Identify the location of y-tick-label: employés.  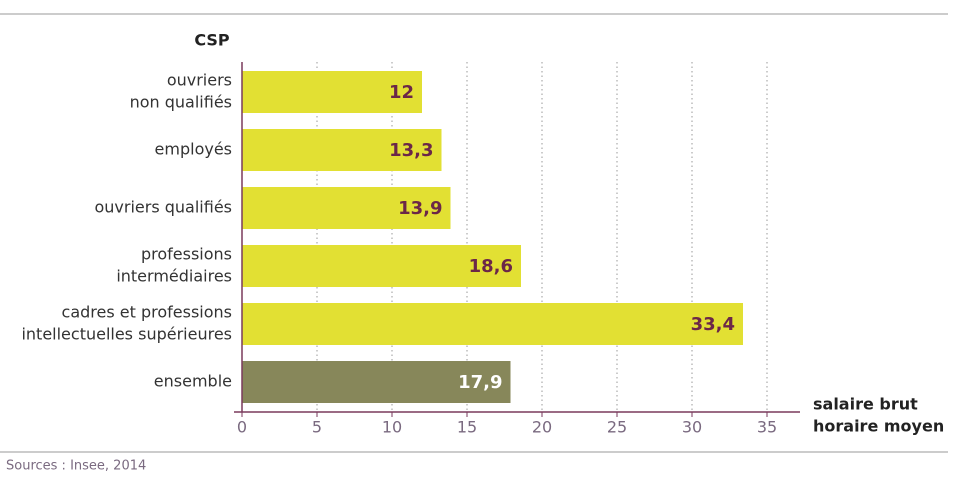
(193, 149).